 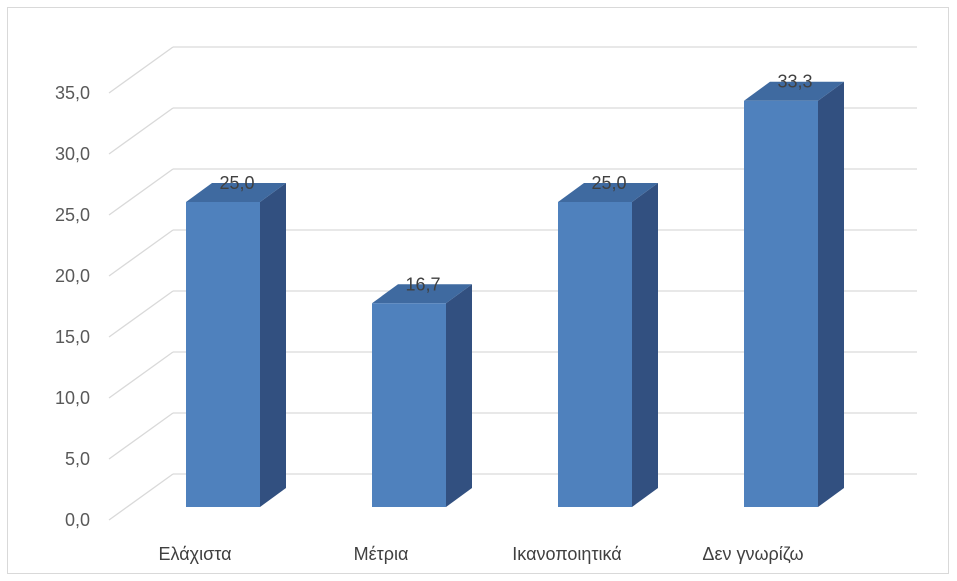 What do you see at coordinates (381, 554) in the screenshot?
I see `category-label: Μέτρια` at bounding box center [381, 554].